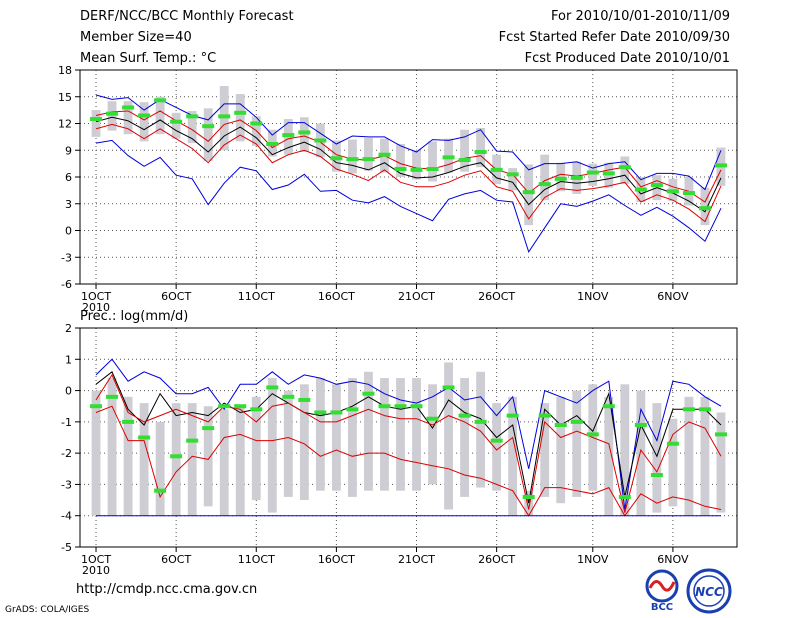 This screenshot has width=800, height=618. Describe the element at coordinates (66, 257) in the screenshot. I see `panel1-ytick-label-1: -3` at that location.